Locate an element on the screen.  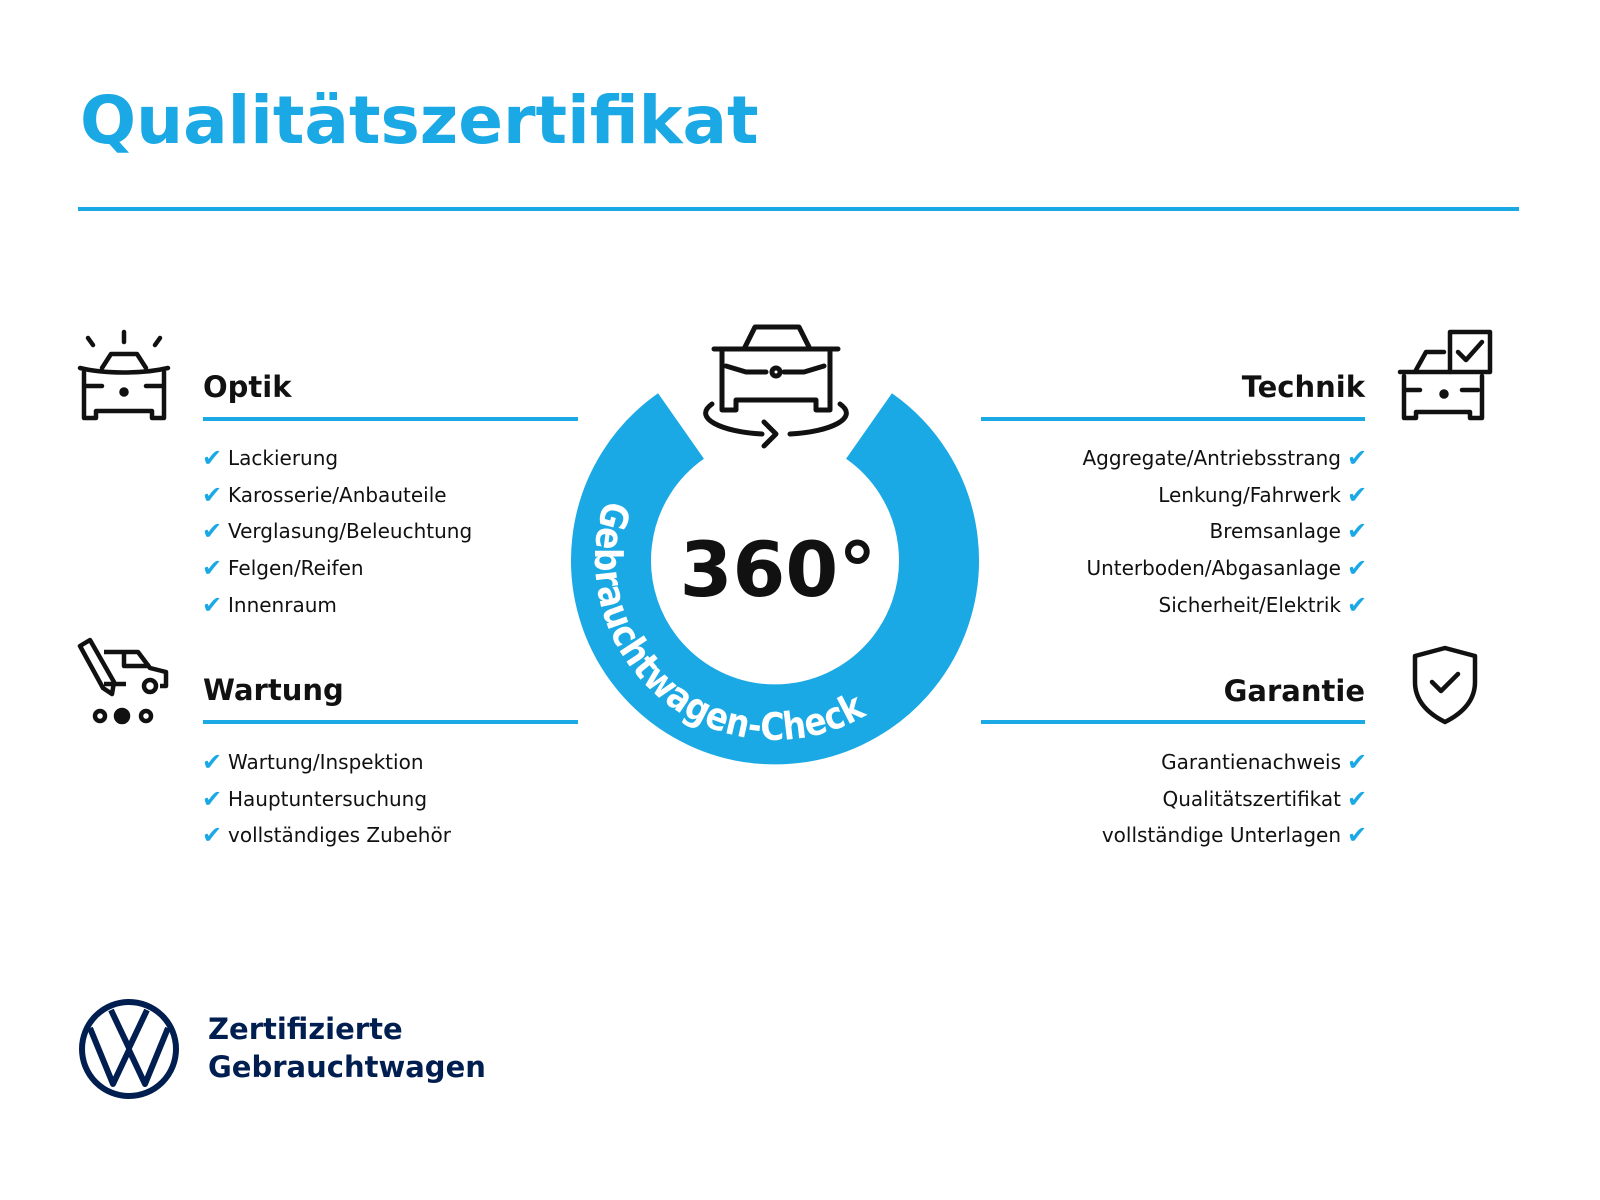
list-item: vollständige Unterlagen ✔ is located at coordinates (1173, 835).